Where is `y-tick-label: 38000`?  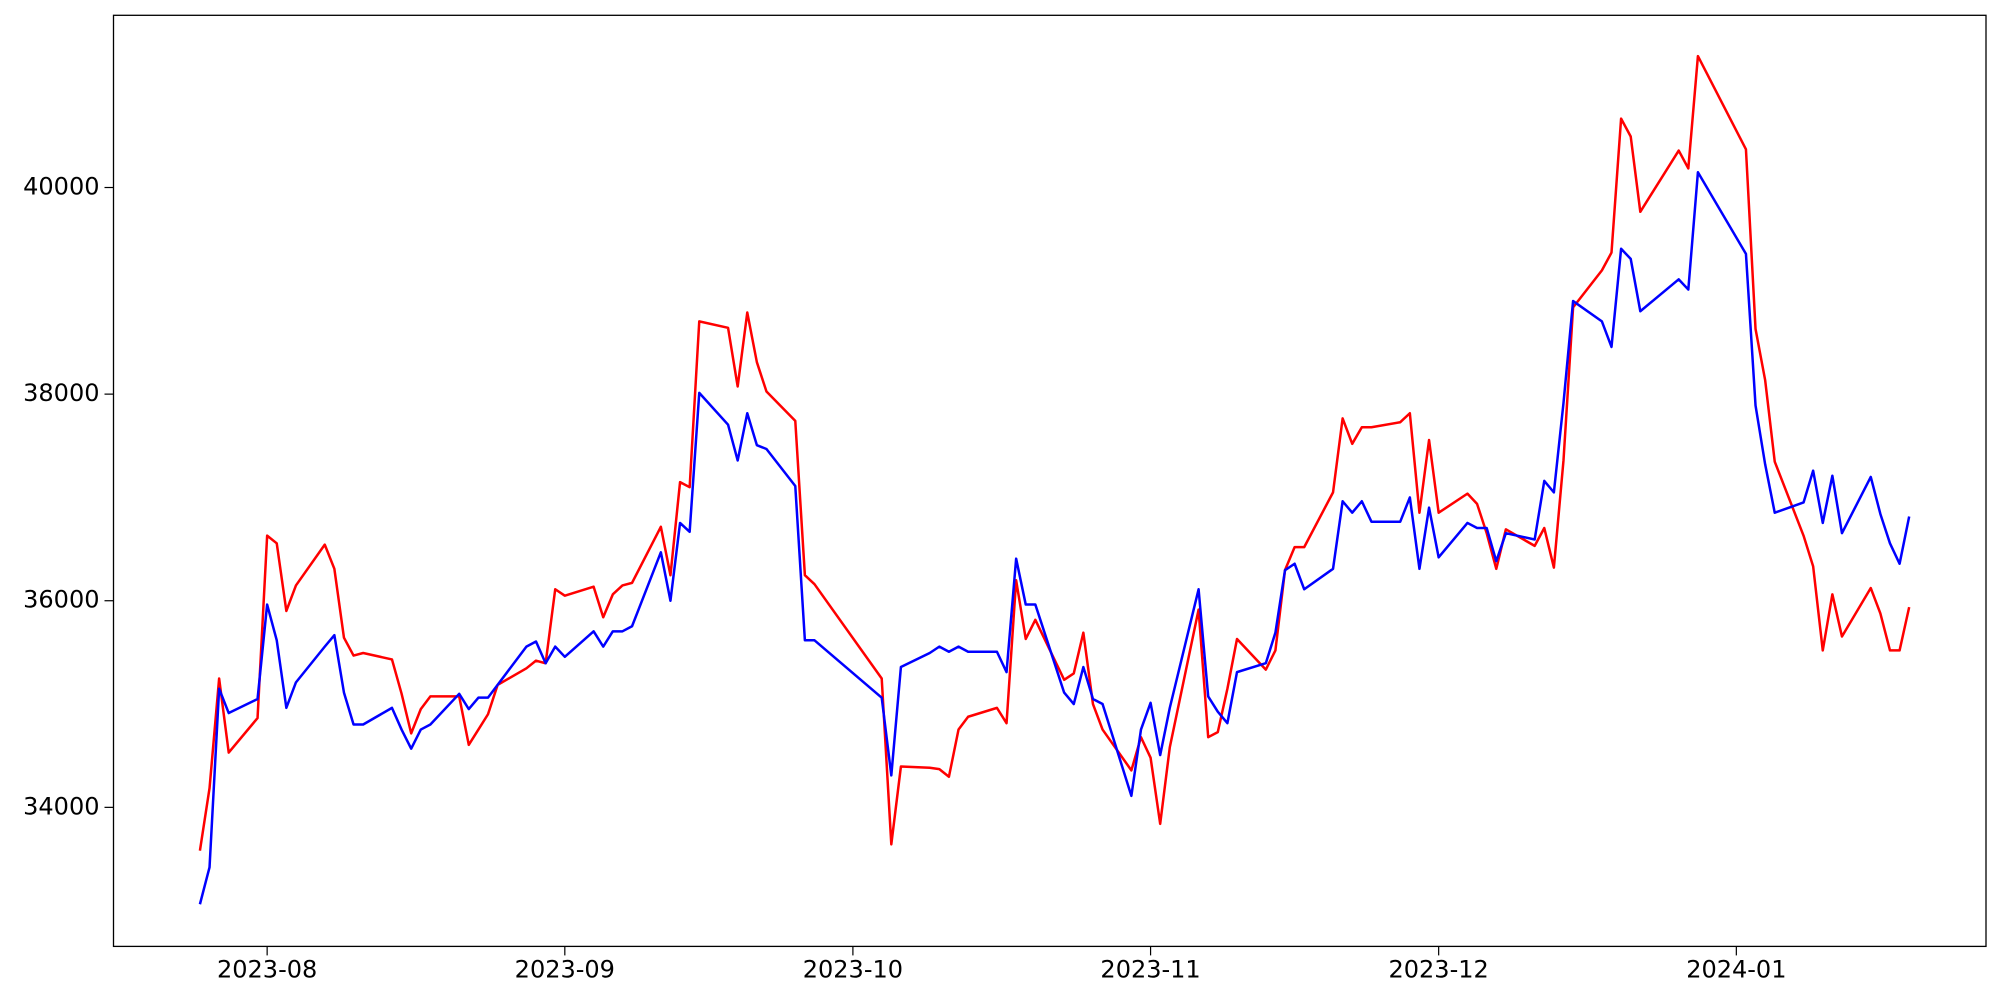
y-tick-label: 38000 is located at coordinates (61, 393).